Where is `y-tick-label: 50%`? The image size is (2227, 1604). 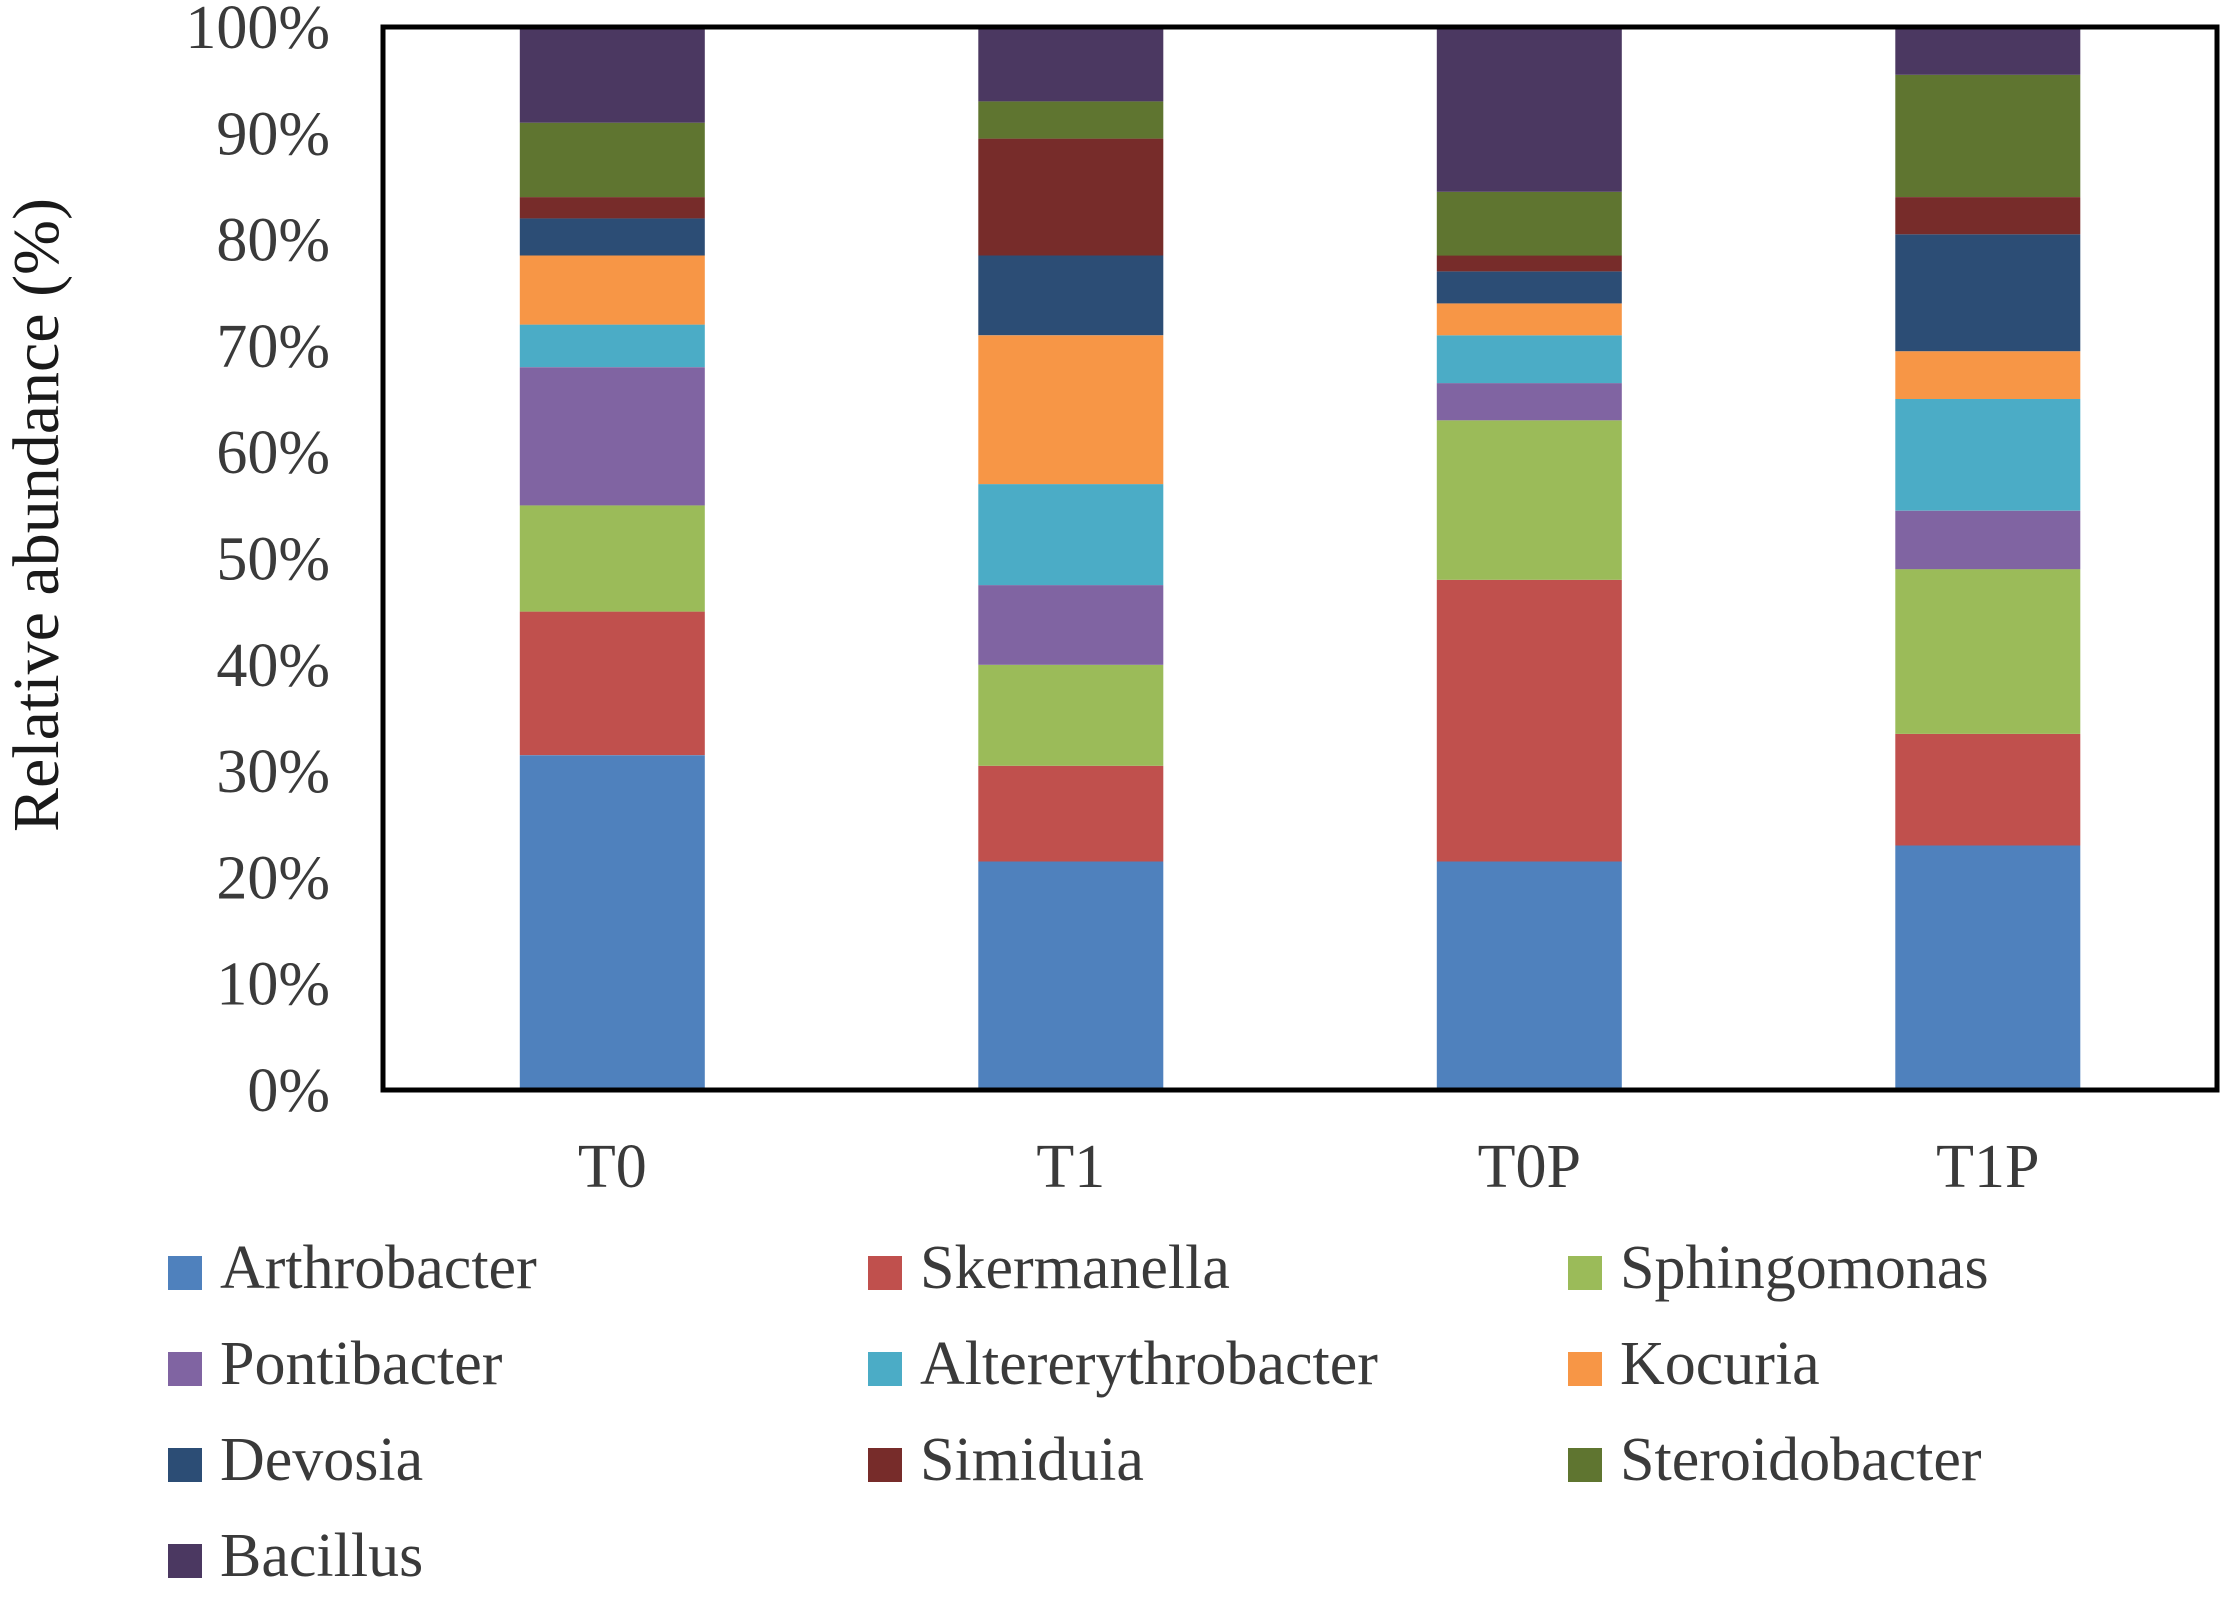 y-tick-label: 50% is located at coordinates (273, 560).